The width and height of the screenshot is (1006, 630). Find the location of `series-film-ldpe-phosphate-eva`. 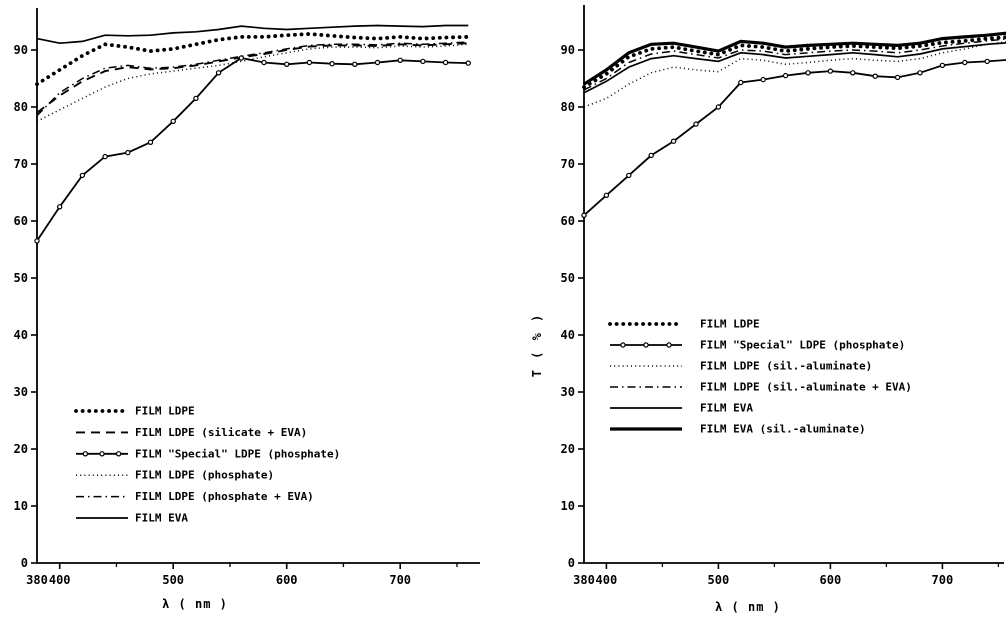

series-film-ldpe-phosphate-eva is located at coordinates (252, 79).